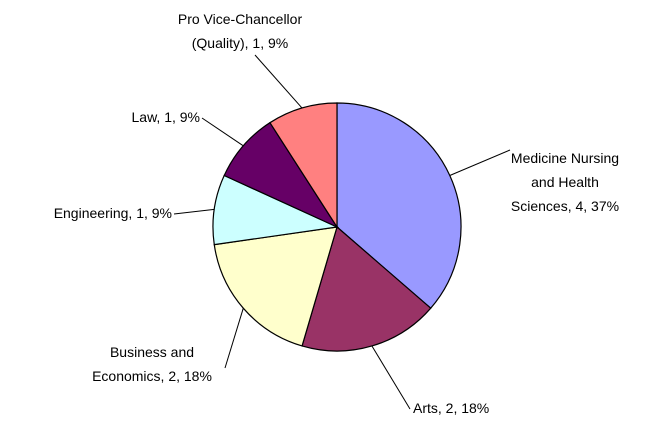  I want to click on data-label: Engineering, 1, 9%, so click(113, 213).